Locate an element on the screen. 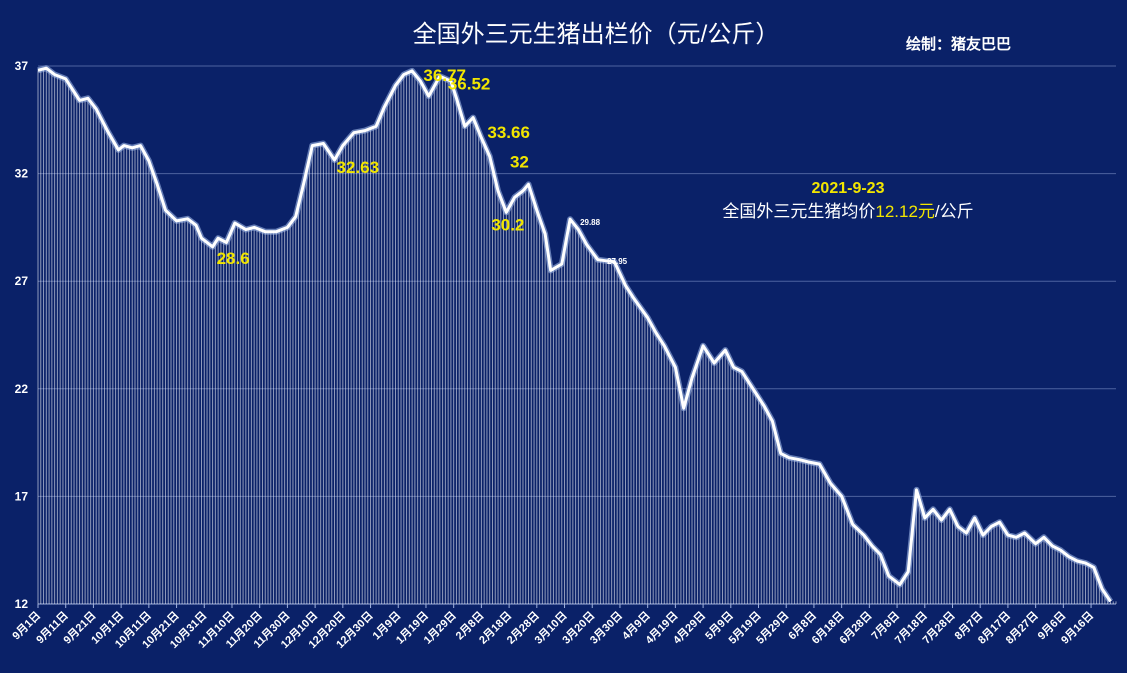 Image resolution: width=1127 pixels, height=673 pixels. chart-credit: 绘制：猪友巴巴 is located at coordinates (958, 44).